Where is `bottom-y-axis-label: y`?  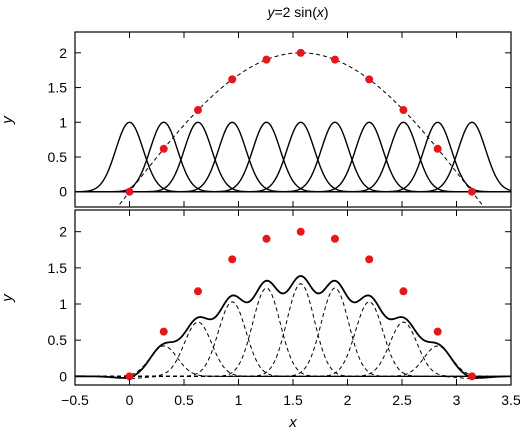 bottom-y-axis-label: y is located at coordinates (8, 298).